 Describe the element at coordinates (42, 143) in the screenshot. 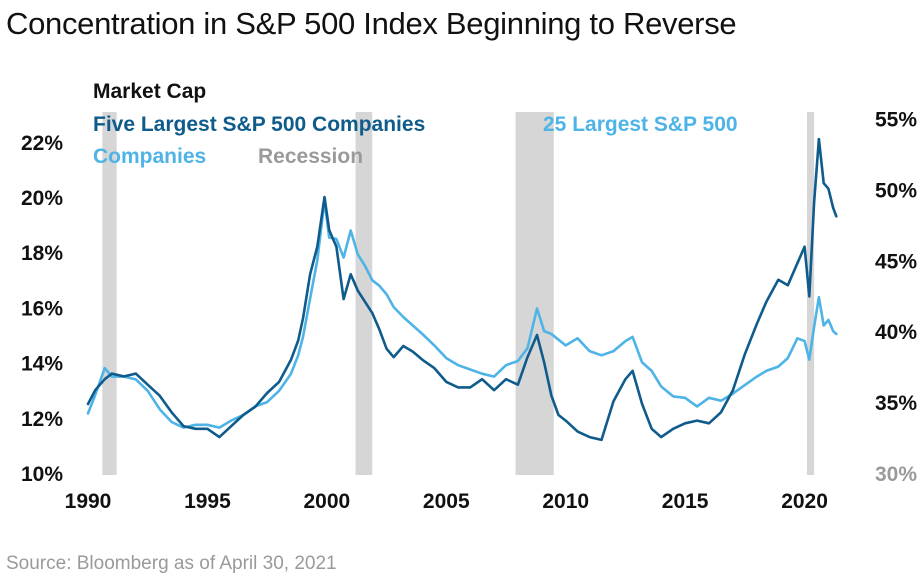

I see `y-left-tick-label: 22%` at that location.